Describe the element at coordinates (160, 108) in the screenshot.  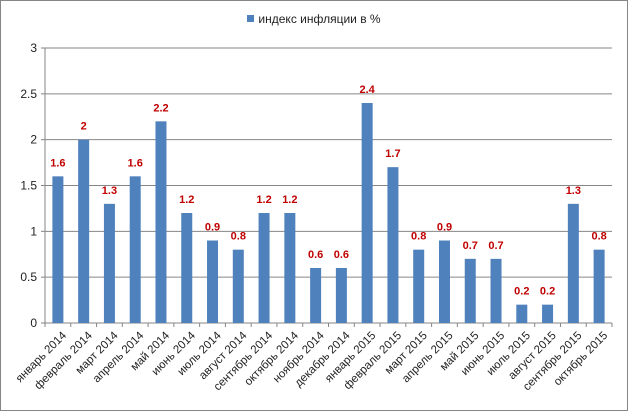
I see `data-label: 2.2` at that location.